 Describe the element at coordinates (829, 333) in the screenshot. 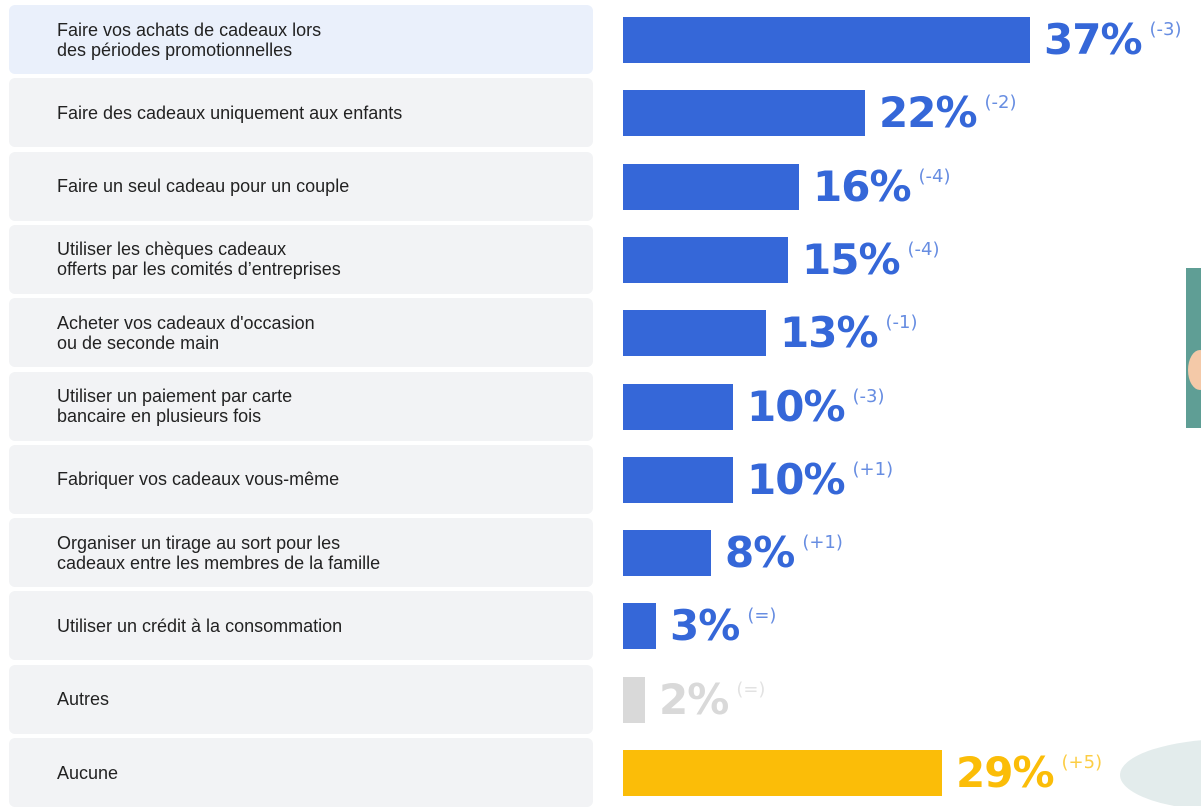

I see `value-label: 13%` at that location.